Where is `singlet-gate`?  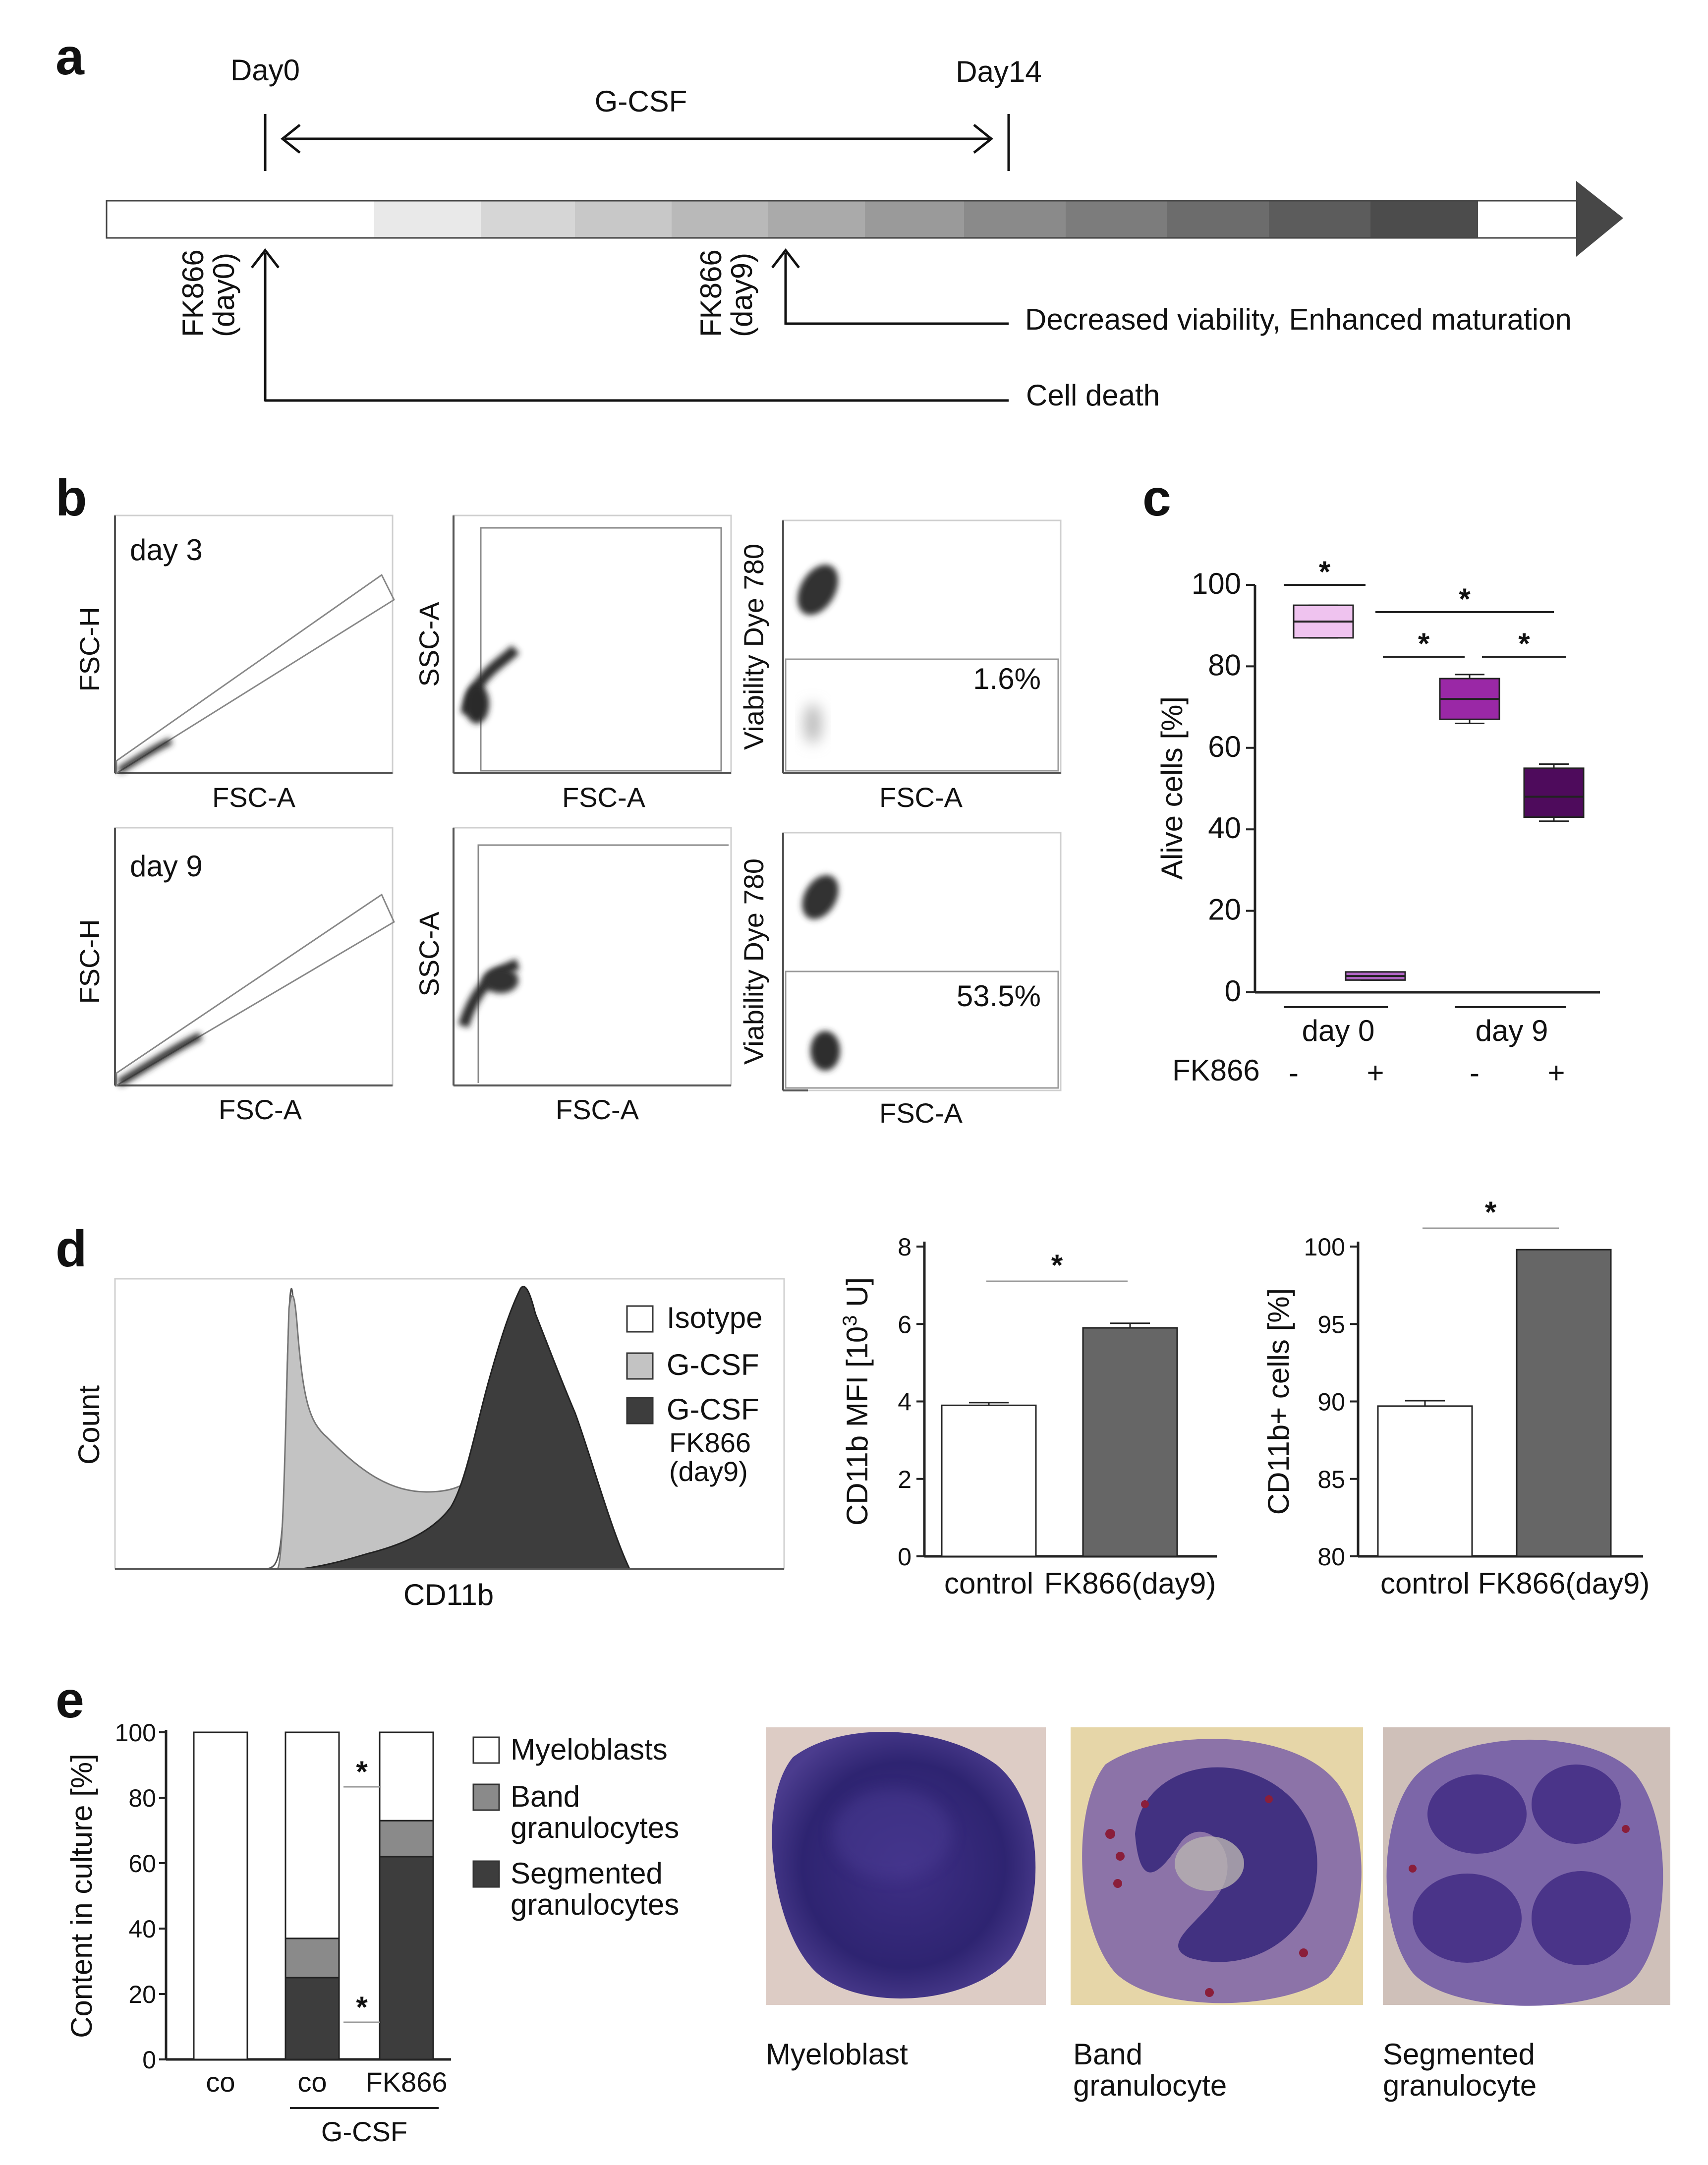 singlet-gate is located at coordinates (255, 990).